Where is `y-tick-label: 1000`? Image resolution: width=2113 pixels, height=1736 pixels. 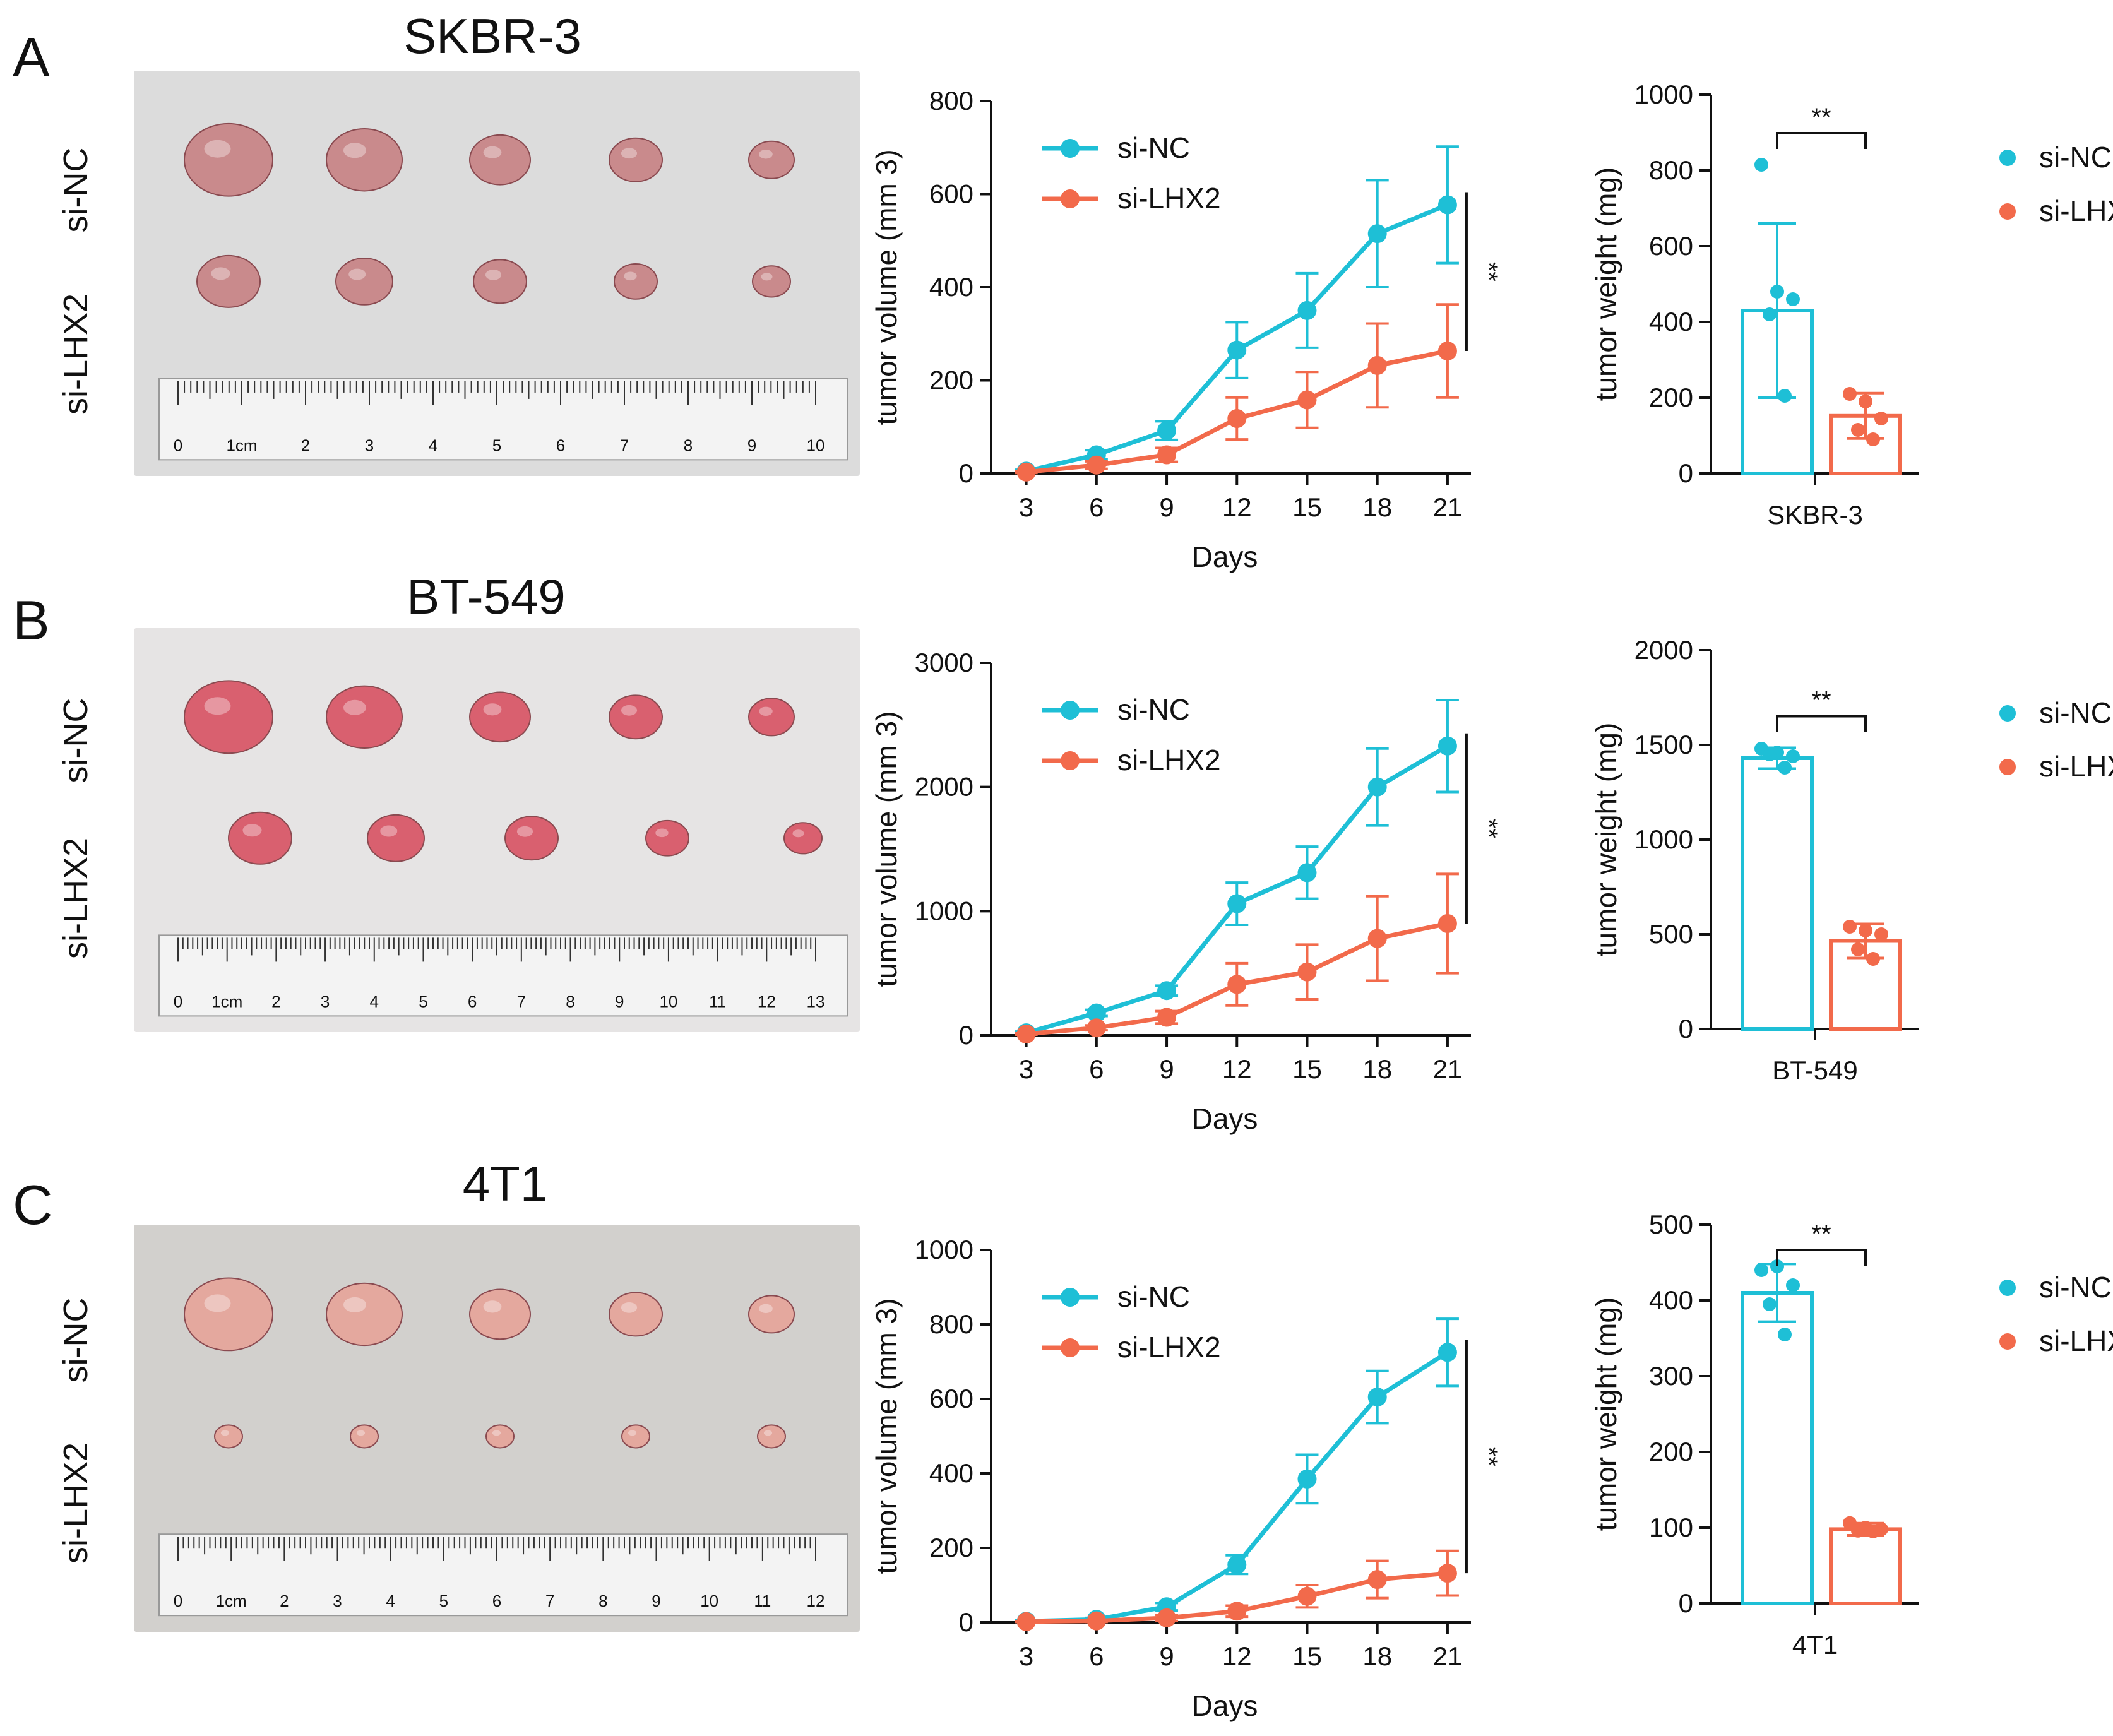
y-tick-label: 1000 is located at coordinates (944, 911).